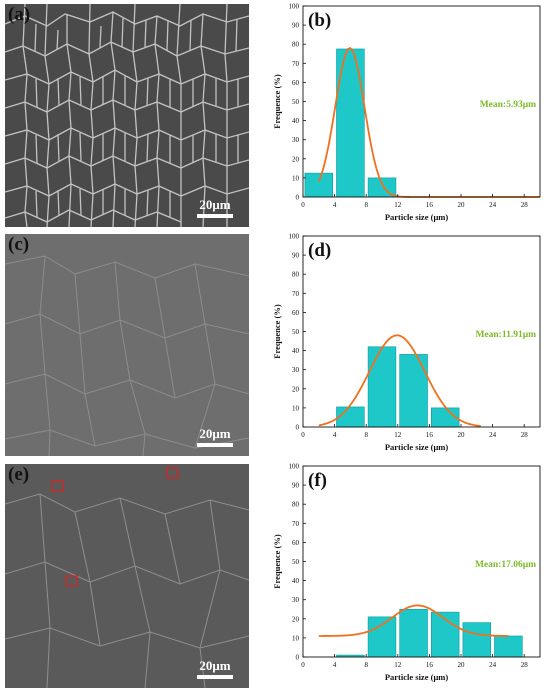  I want to click on xtick-label-d-16: 16, so click(430, 435).